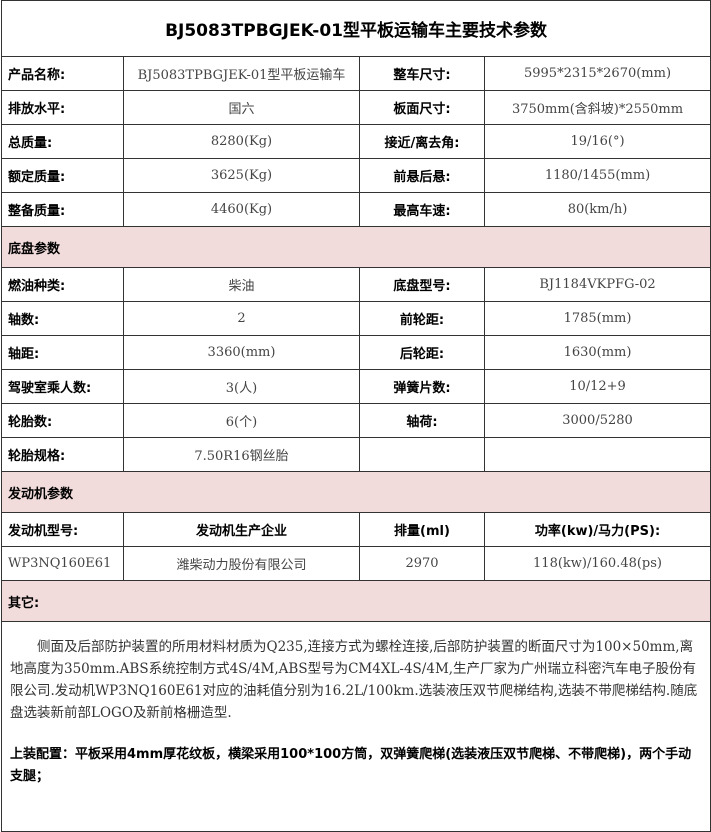  I want to click on spec-label: 前轮距:, so click(422, 318).